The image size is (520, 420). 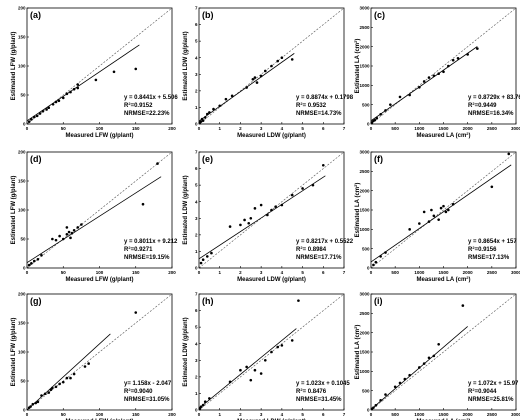 I want to click on y-tick-label: 4, so click(x=196, y=57).